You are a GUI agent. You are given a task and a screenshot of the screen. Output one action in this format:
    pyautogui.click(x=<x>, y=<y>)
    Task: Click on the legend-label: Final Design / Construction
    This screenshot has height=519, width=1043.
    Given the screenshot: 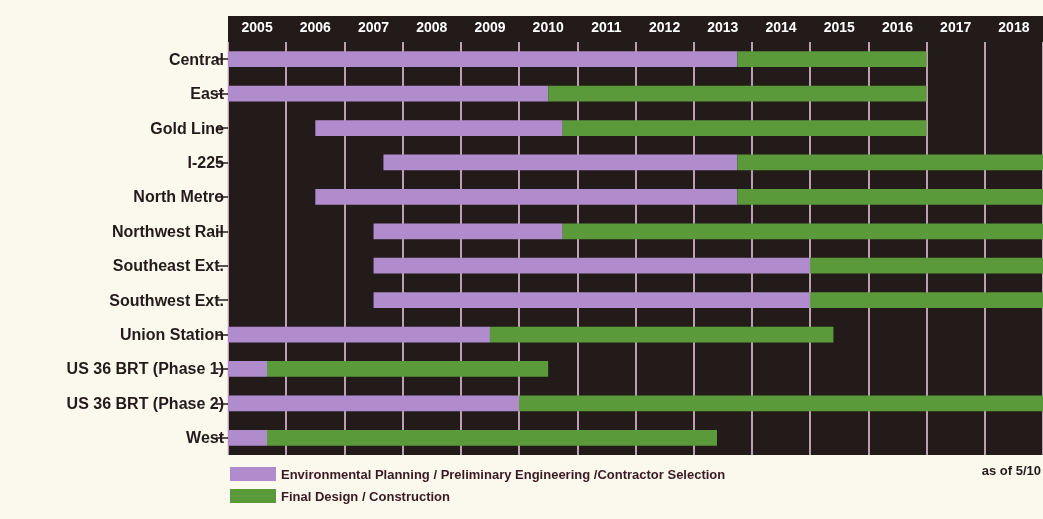 What is the action you would take?
    pyautogui.click(x=366, y=496)
    